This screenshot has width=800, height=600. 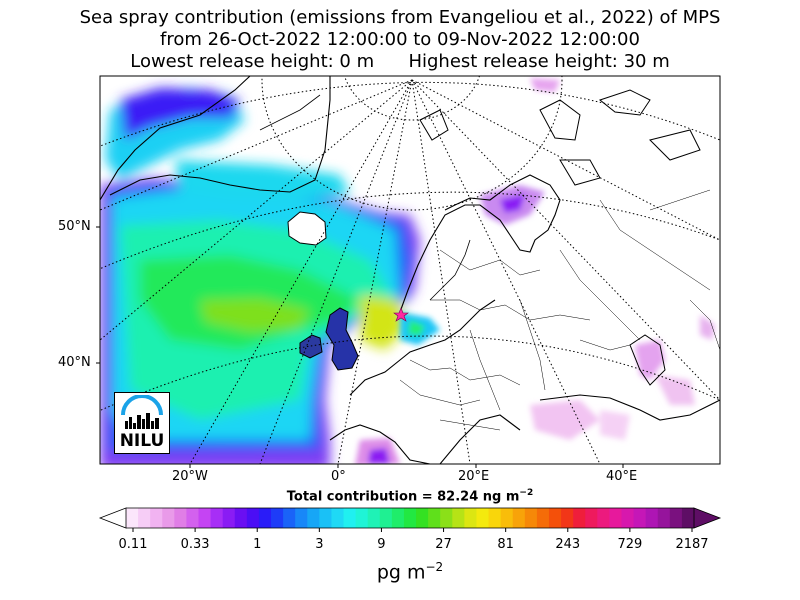 What do you see at coordinates (474, 476) in the screenshot?
I see `lon-label-20e: 20°E` at bounding box center [474, 476].